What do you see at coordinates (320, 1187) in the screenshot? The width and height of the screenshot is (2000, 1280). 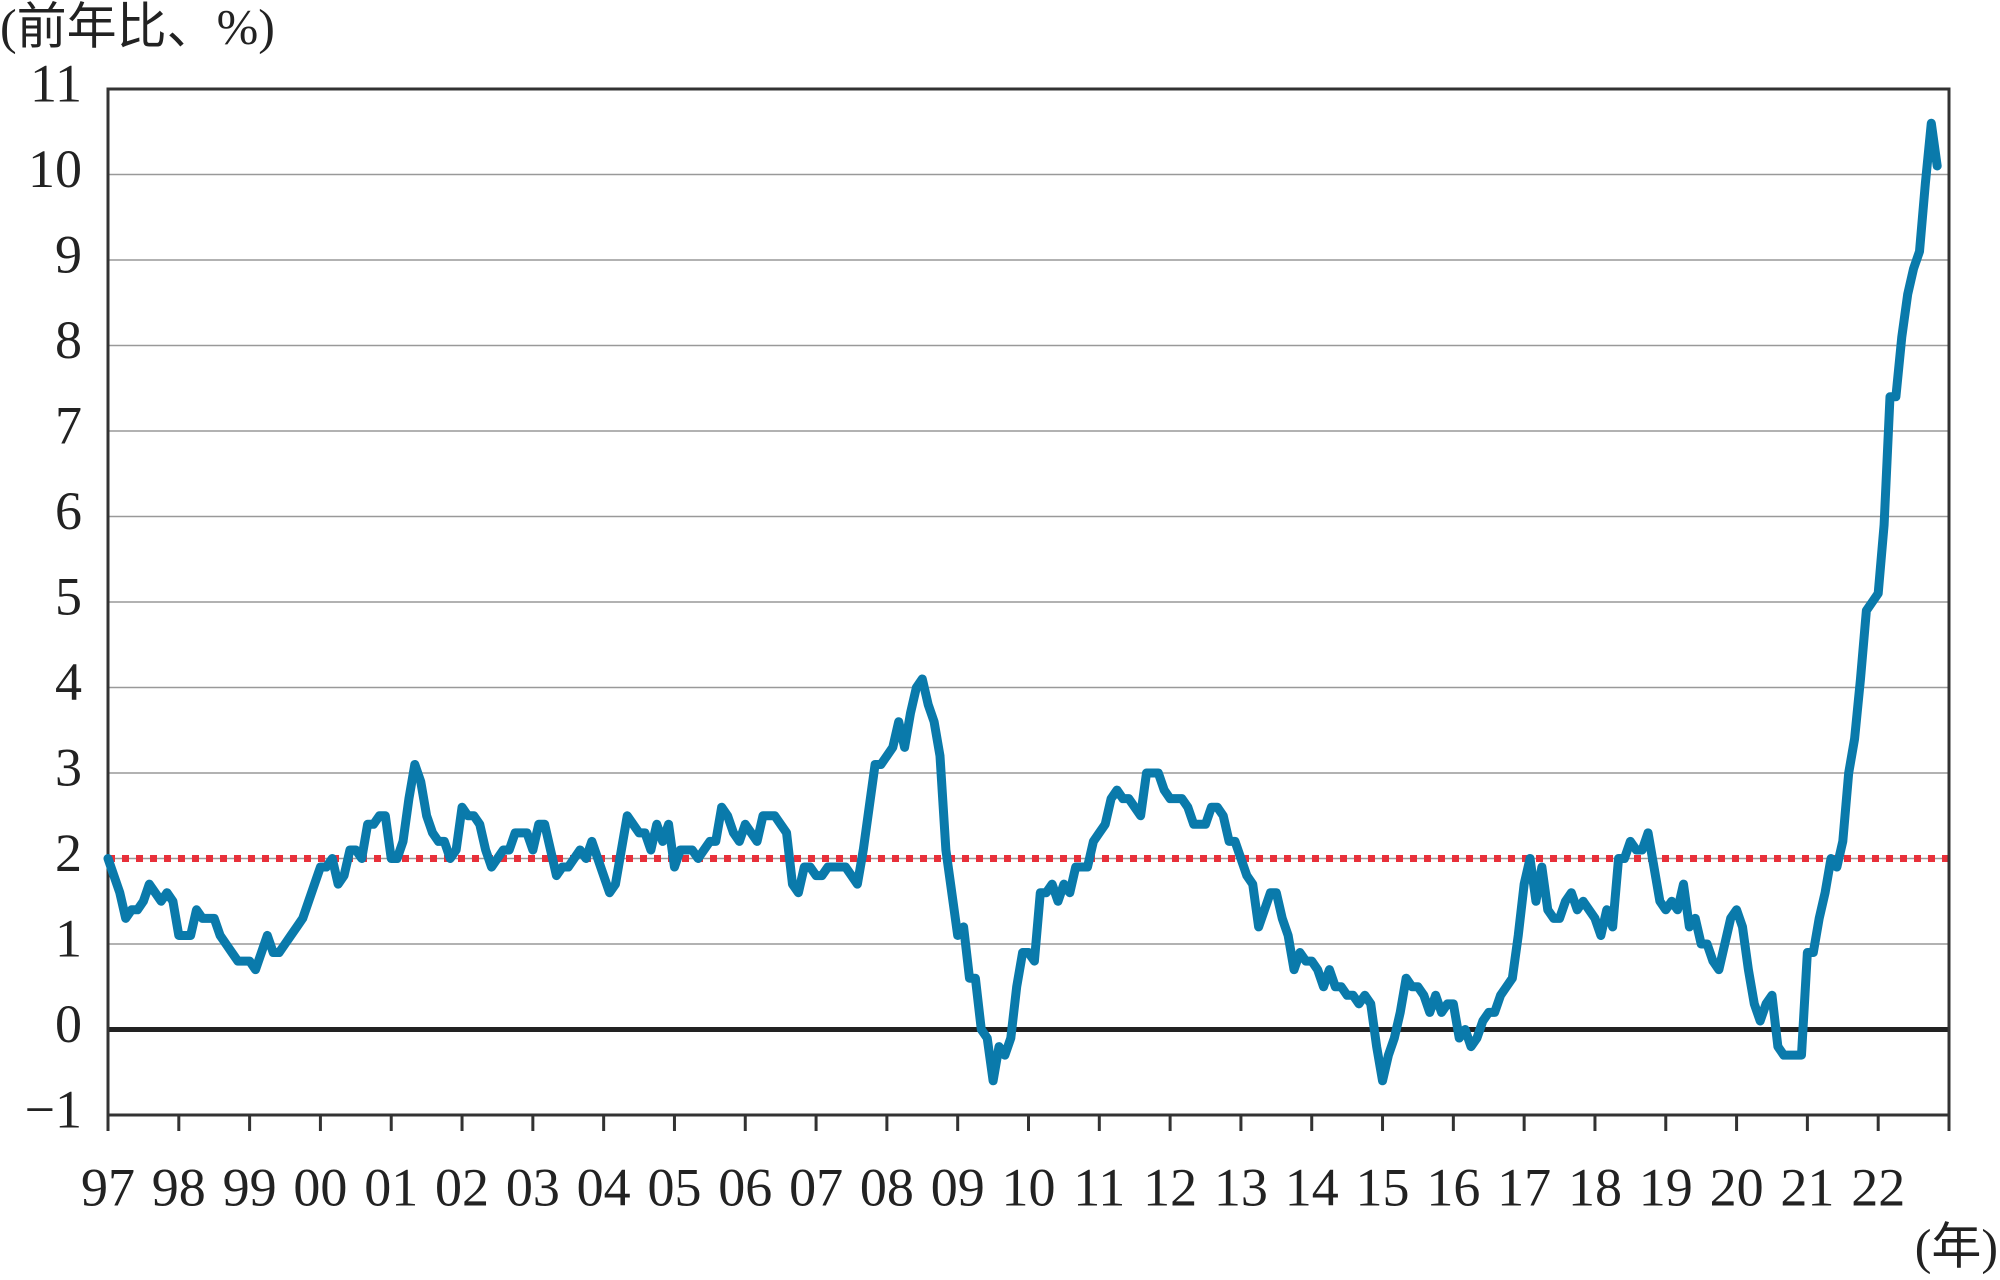 I see `x-tick-label: 00` at bounding box center [320, 1187].